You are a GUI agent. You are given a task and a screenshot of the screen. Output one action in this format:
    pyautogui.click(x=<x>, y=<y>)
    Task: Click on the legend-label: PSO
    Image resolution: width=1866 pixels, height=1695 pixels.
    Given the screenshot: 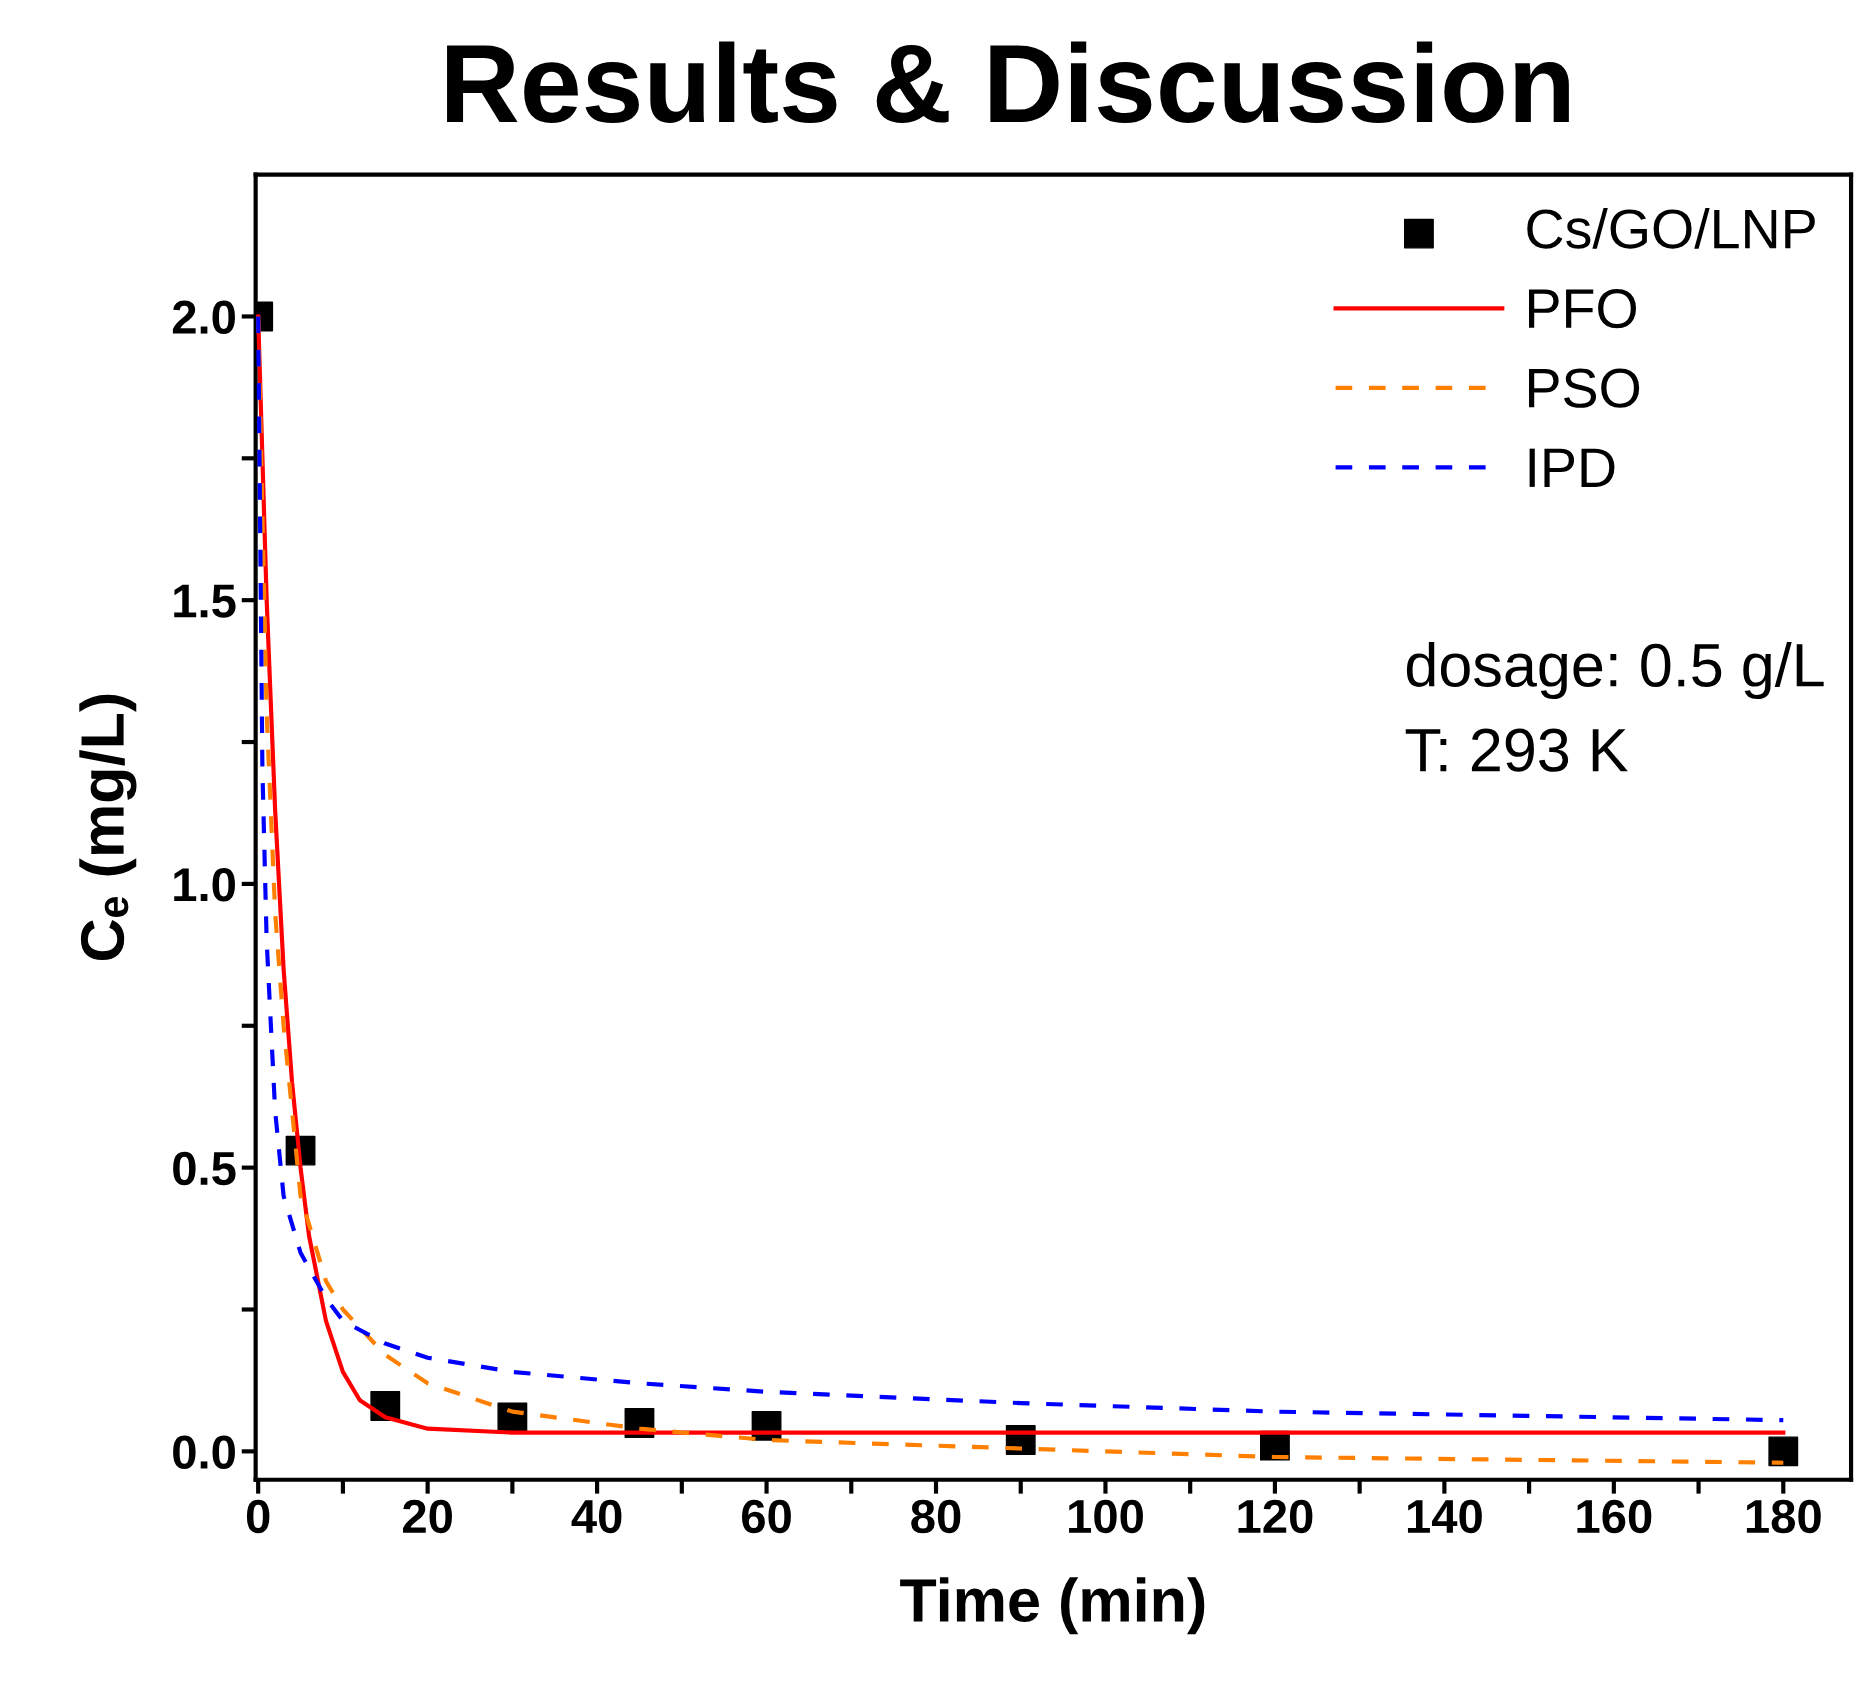 What is the action you would take?
    pyautogui.click(x=1584, y=388)
    